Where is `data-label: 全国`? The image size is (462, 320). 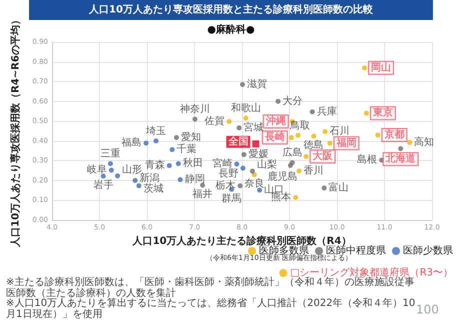
data-label: 全国 is located at coordinates (237, 141).